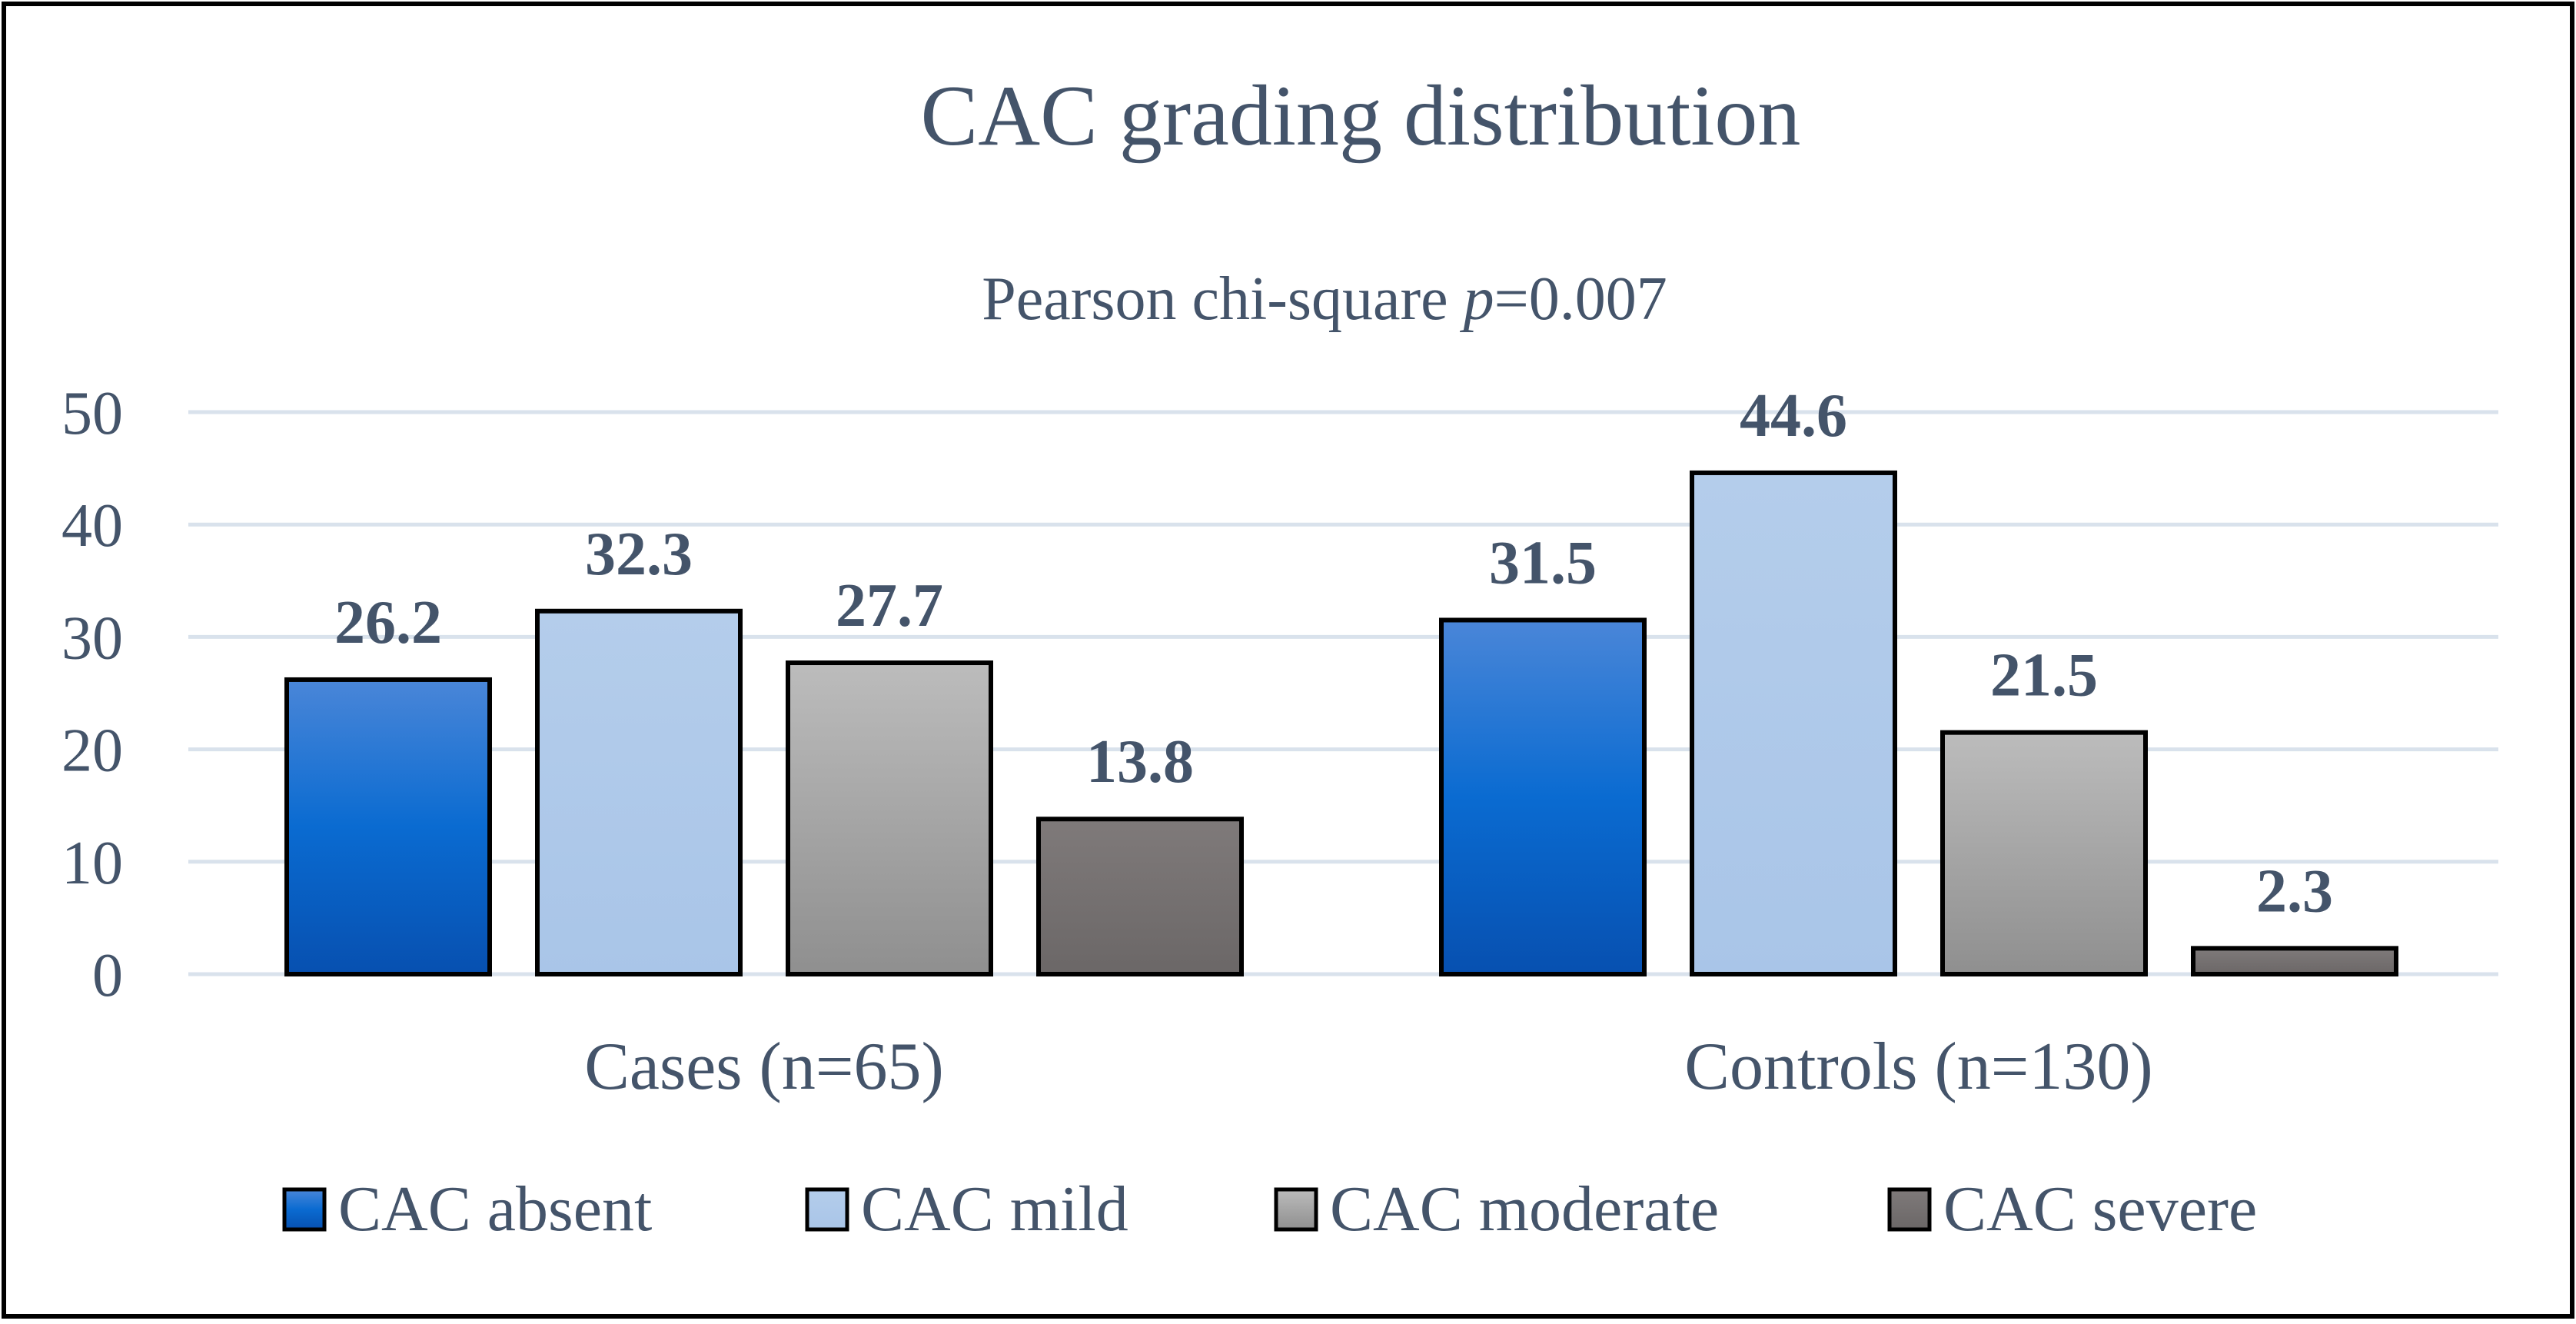 Image resolution: width=2576 pixels, height=1324 pixels. I want to click on bar-cac-mild-controls, so click(1794, 723).